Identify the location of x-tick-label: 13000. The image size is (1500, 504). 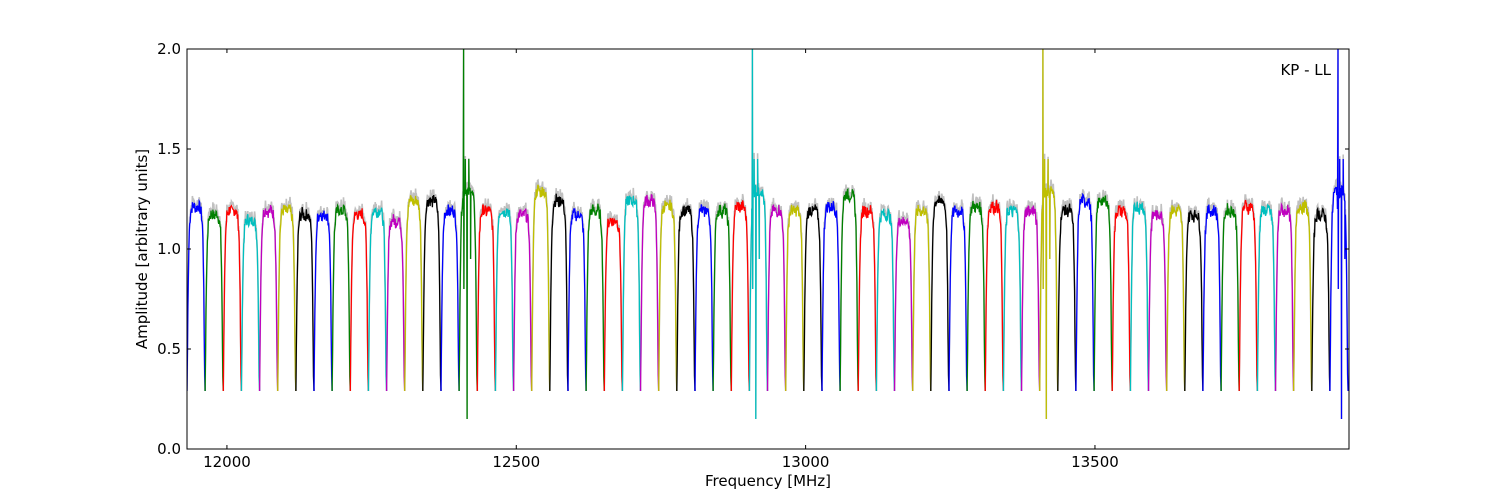
(806, 462).